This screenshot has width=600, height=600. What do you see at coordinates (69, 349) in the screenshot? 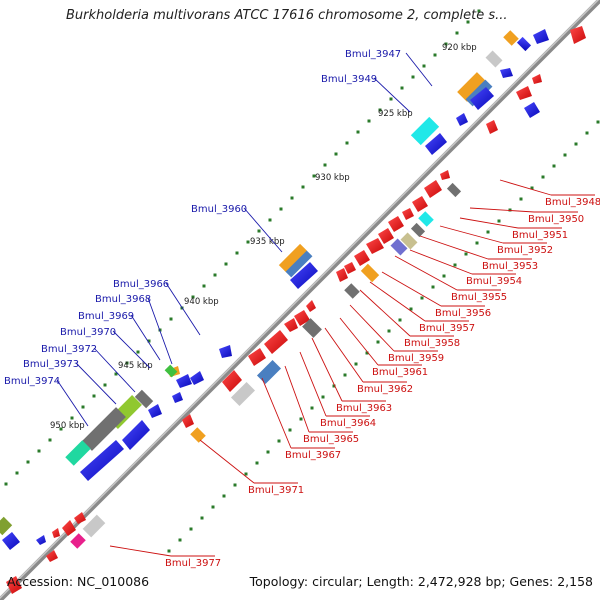
I see `gene-label-forward: Bmul_3972` at bounding box center [69, 349].